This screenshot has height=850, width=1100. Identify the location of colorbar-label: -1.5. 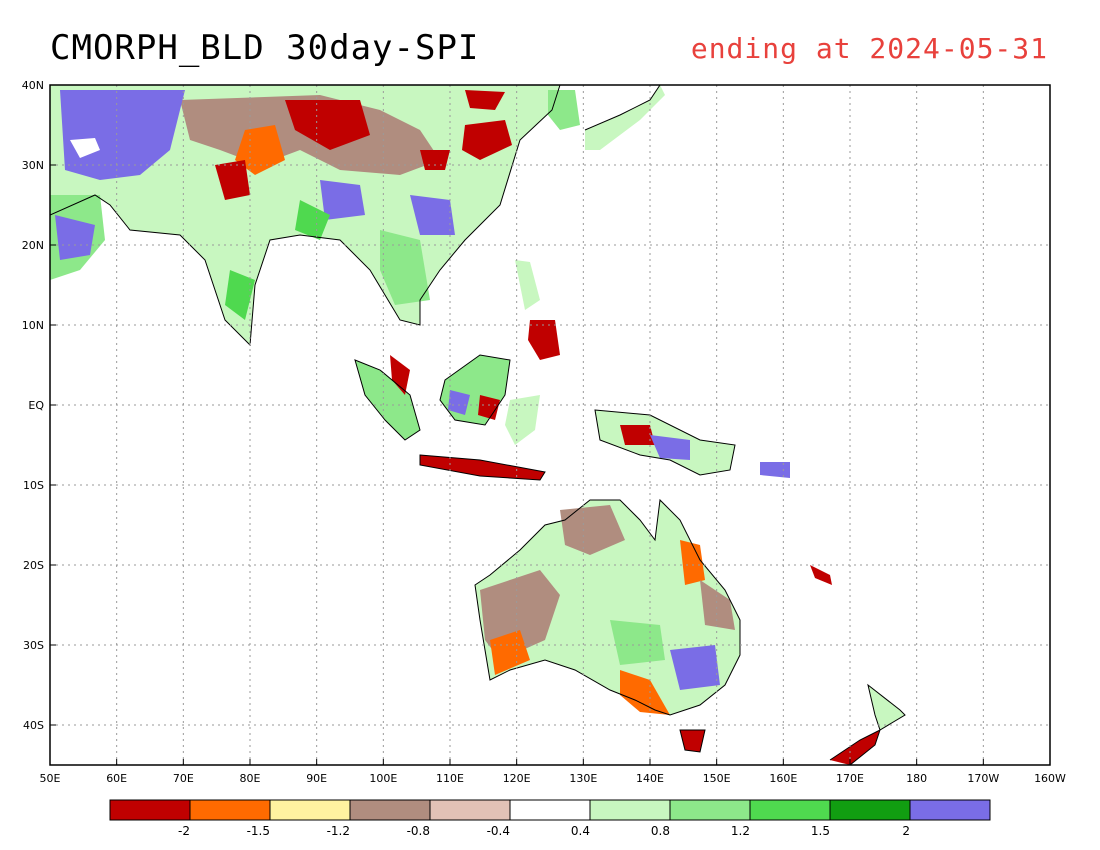
(258, 831).